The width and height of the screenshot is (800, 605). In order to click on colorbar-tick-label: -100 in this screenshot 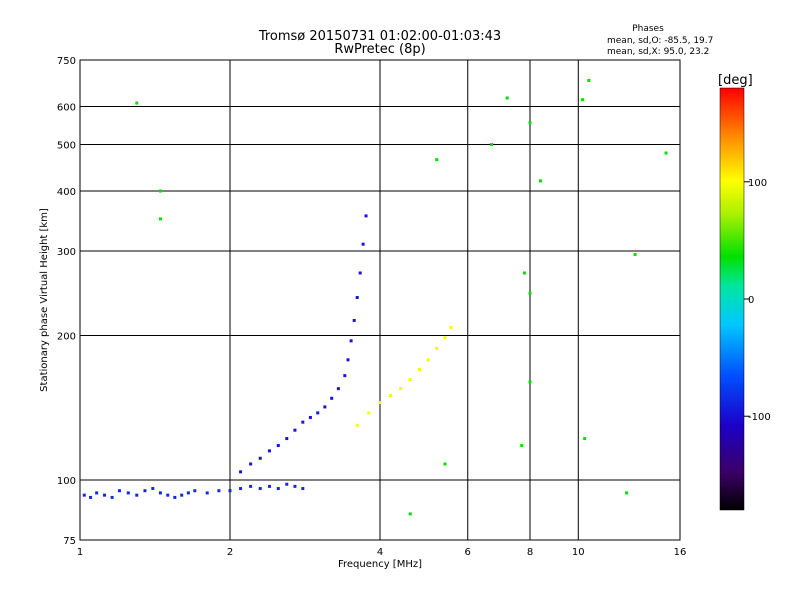, I will do `click(759, 417)`.